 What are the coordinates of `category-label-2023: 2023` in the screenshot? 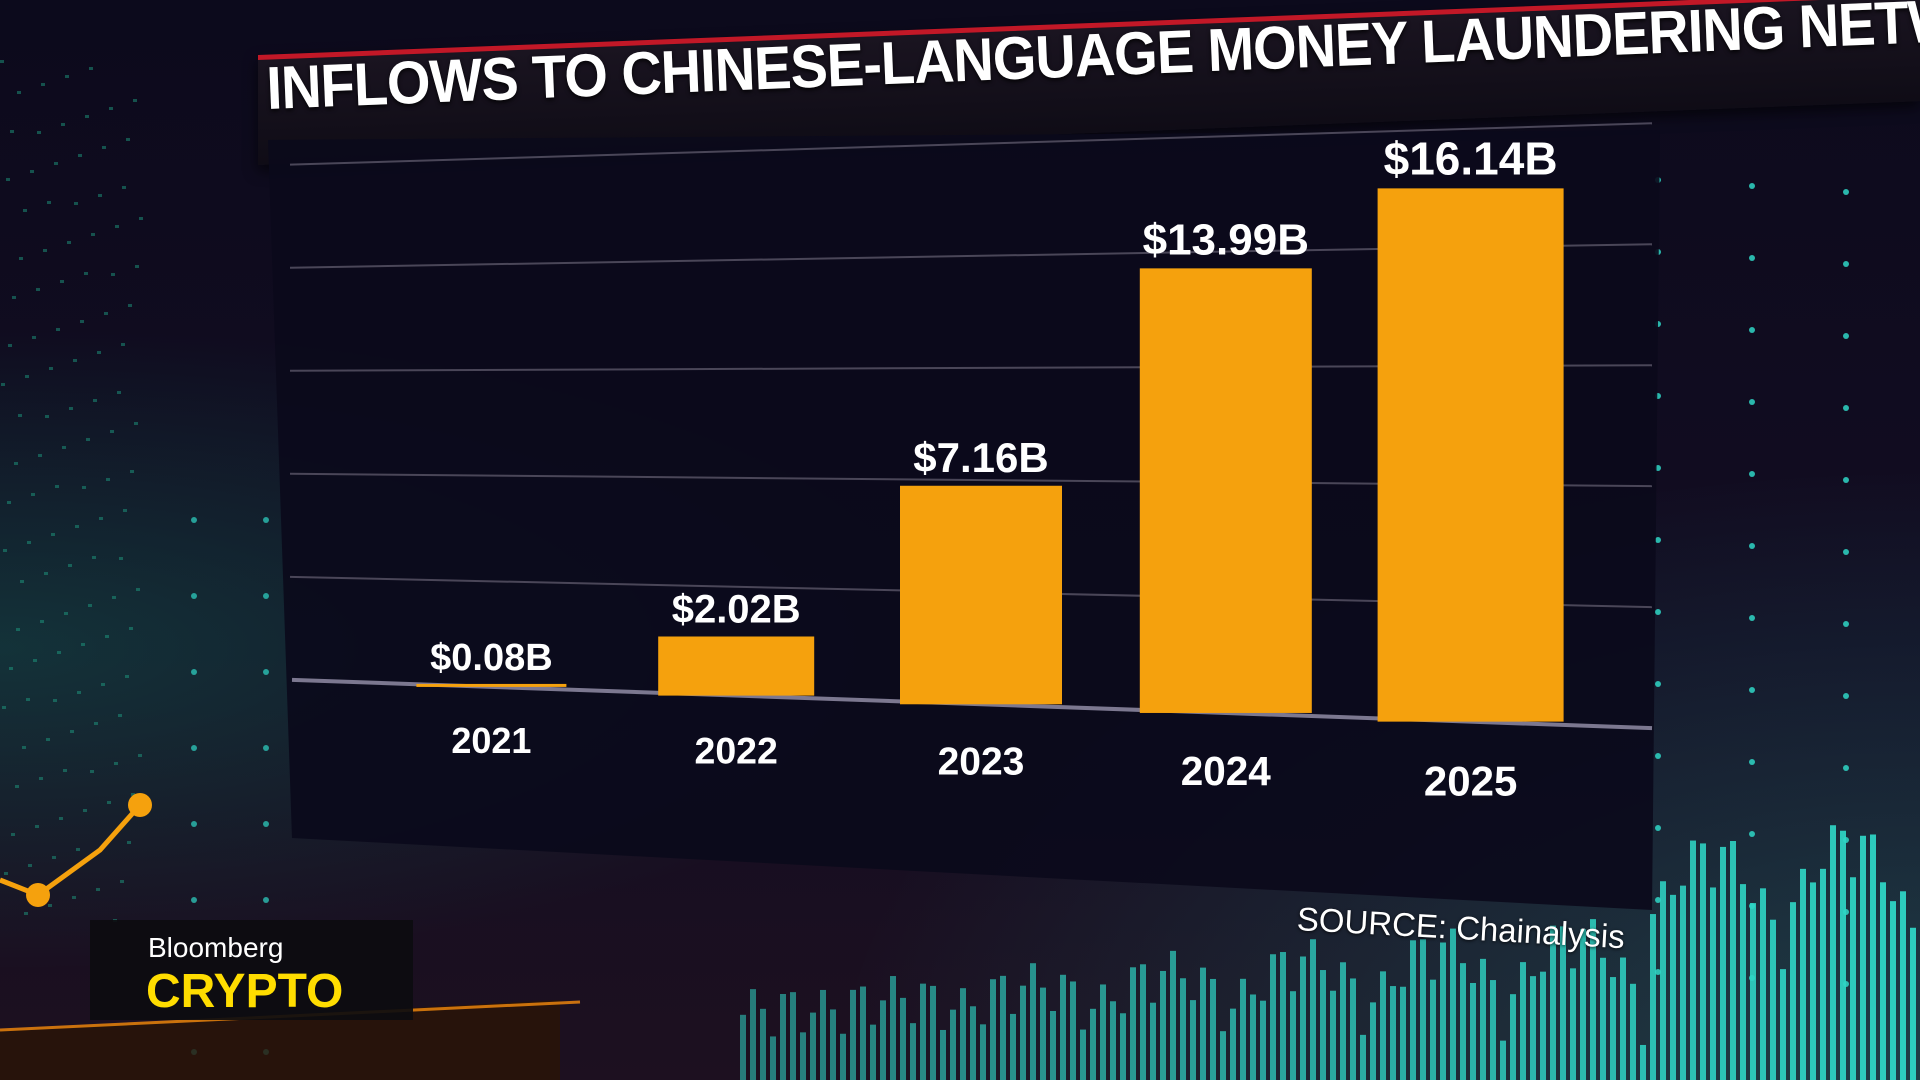 It's located at (981, 761).